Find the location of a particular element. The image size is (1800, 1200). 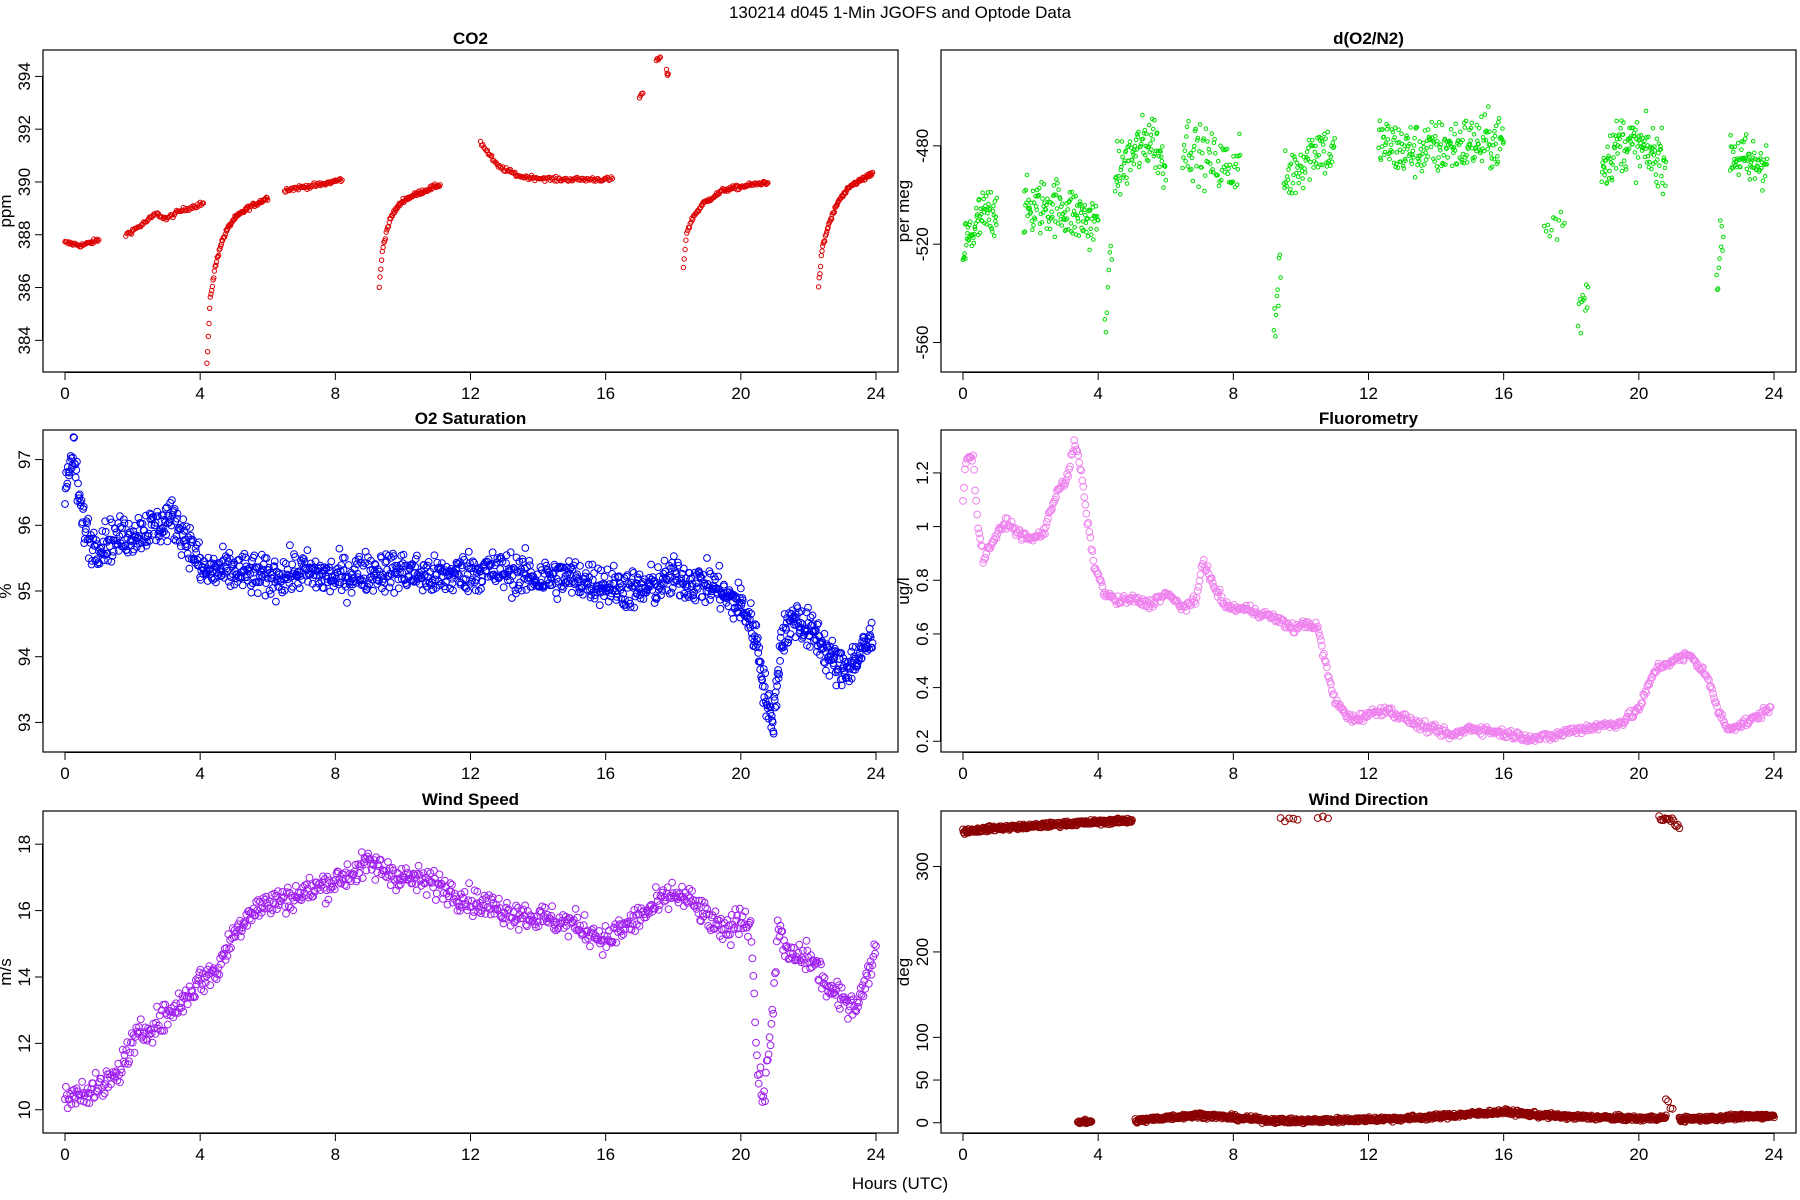

y-tick-label: 96 is located at coordinates (24, 525).